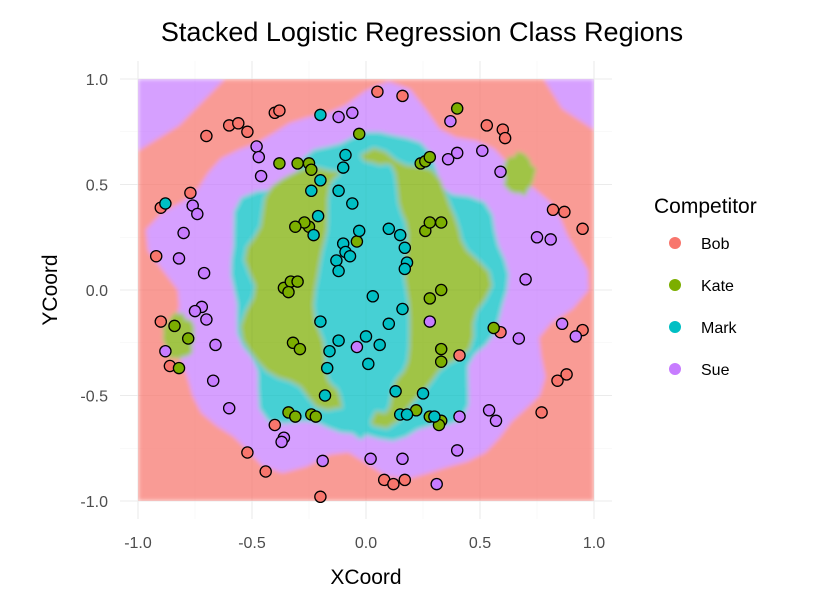  I want to click on legend-key-mark, so click(675, 327).